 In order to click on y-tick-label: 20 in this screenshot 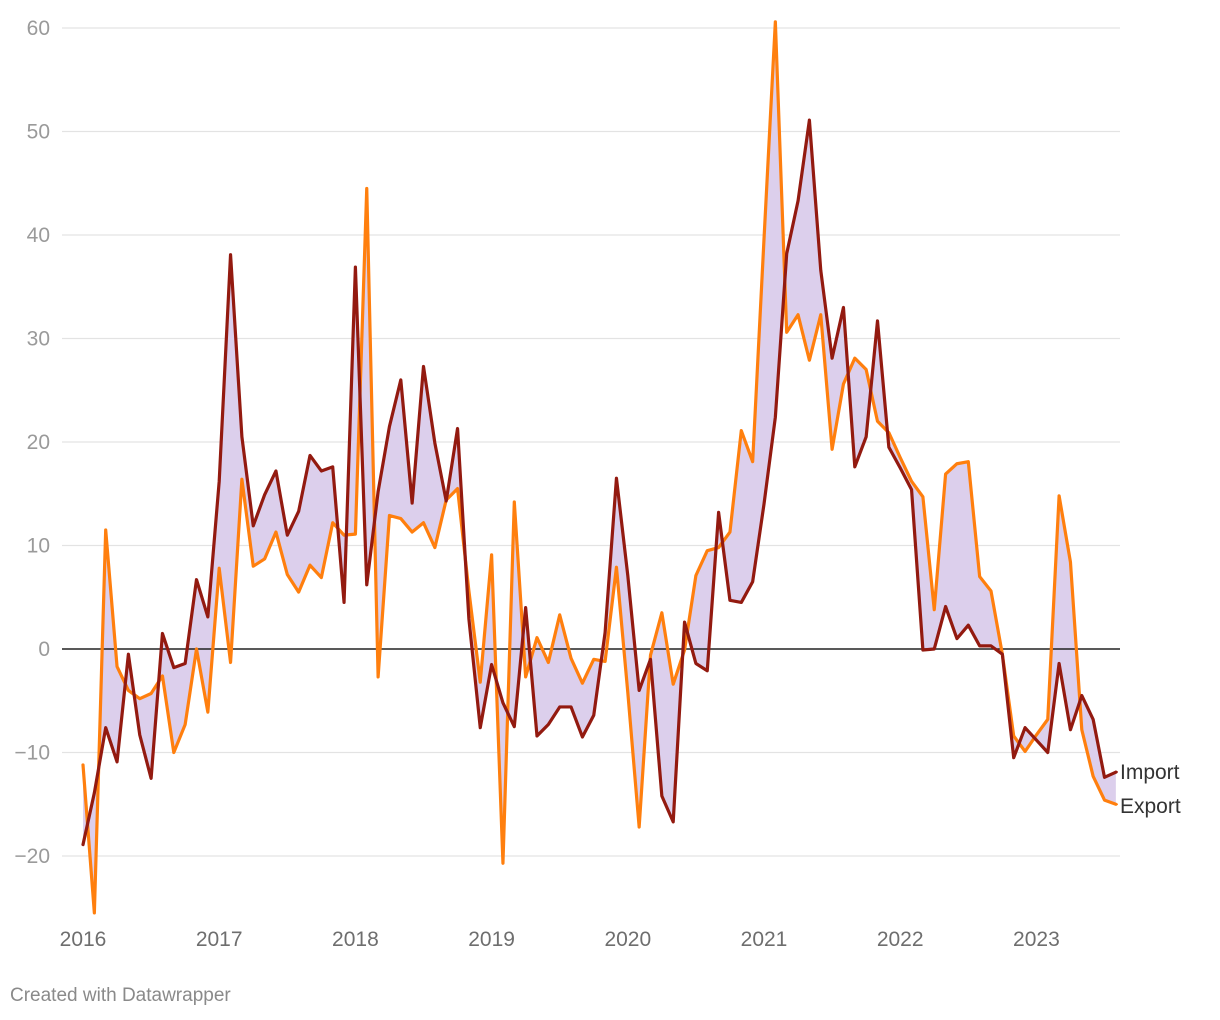, I will do `click(38, 442)`.